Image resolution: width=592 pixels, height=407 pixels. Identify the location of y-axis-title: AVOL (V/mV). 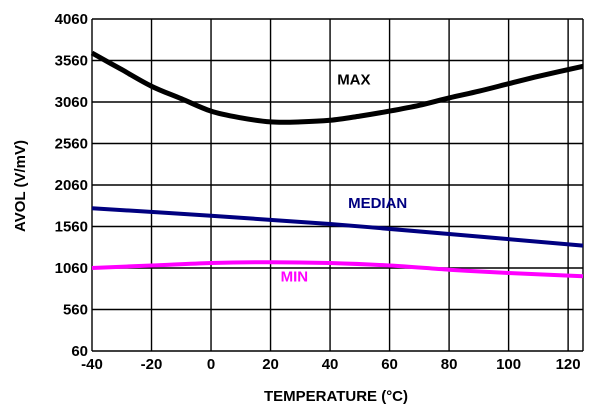
(20, 186).